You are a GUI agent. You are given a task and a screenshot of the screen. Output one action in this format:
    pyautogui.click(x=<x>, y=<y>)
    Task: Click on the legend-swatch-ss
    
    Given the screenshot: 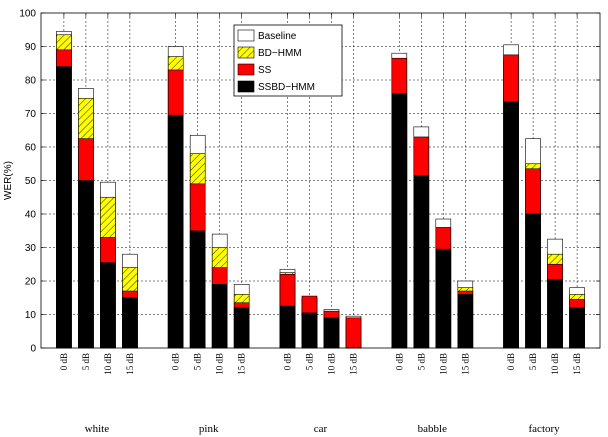 What is the action you would take?
    pyautogui.click(x=246, y=69)
    